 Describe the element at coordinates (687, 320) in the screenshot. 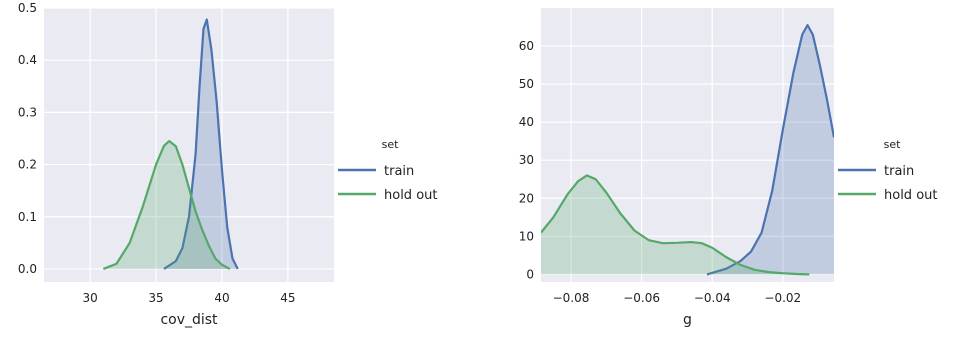

I see `x-axis-label: g` at that location.